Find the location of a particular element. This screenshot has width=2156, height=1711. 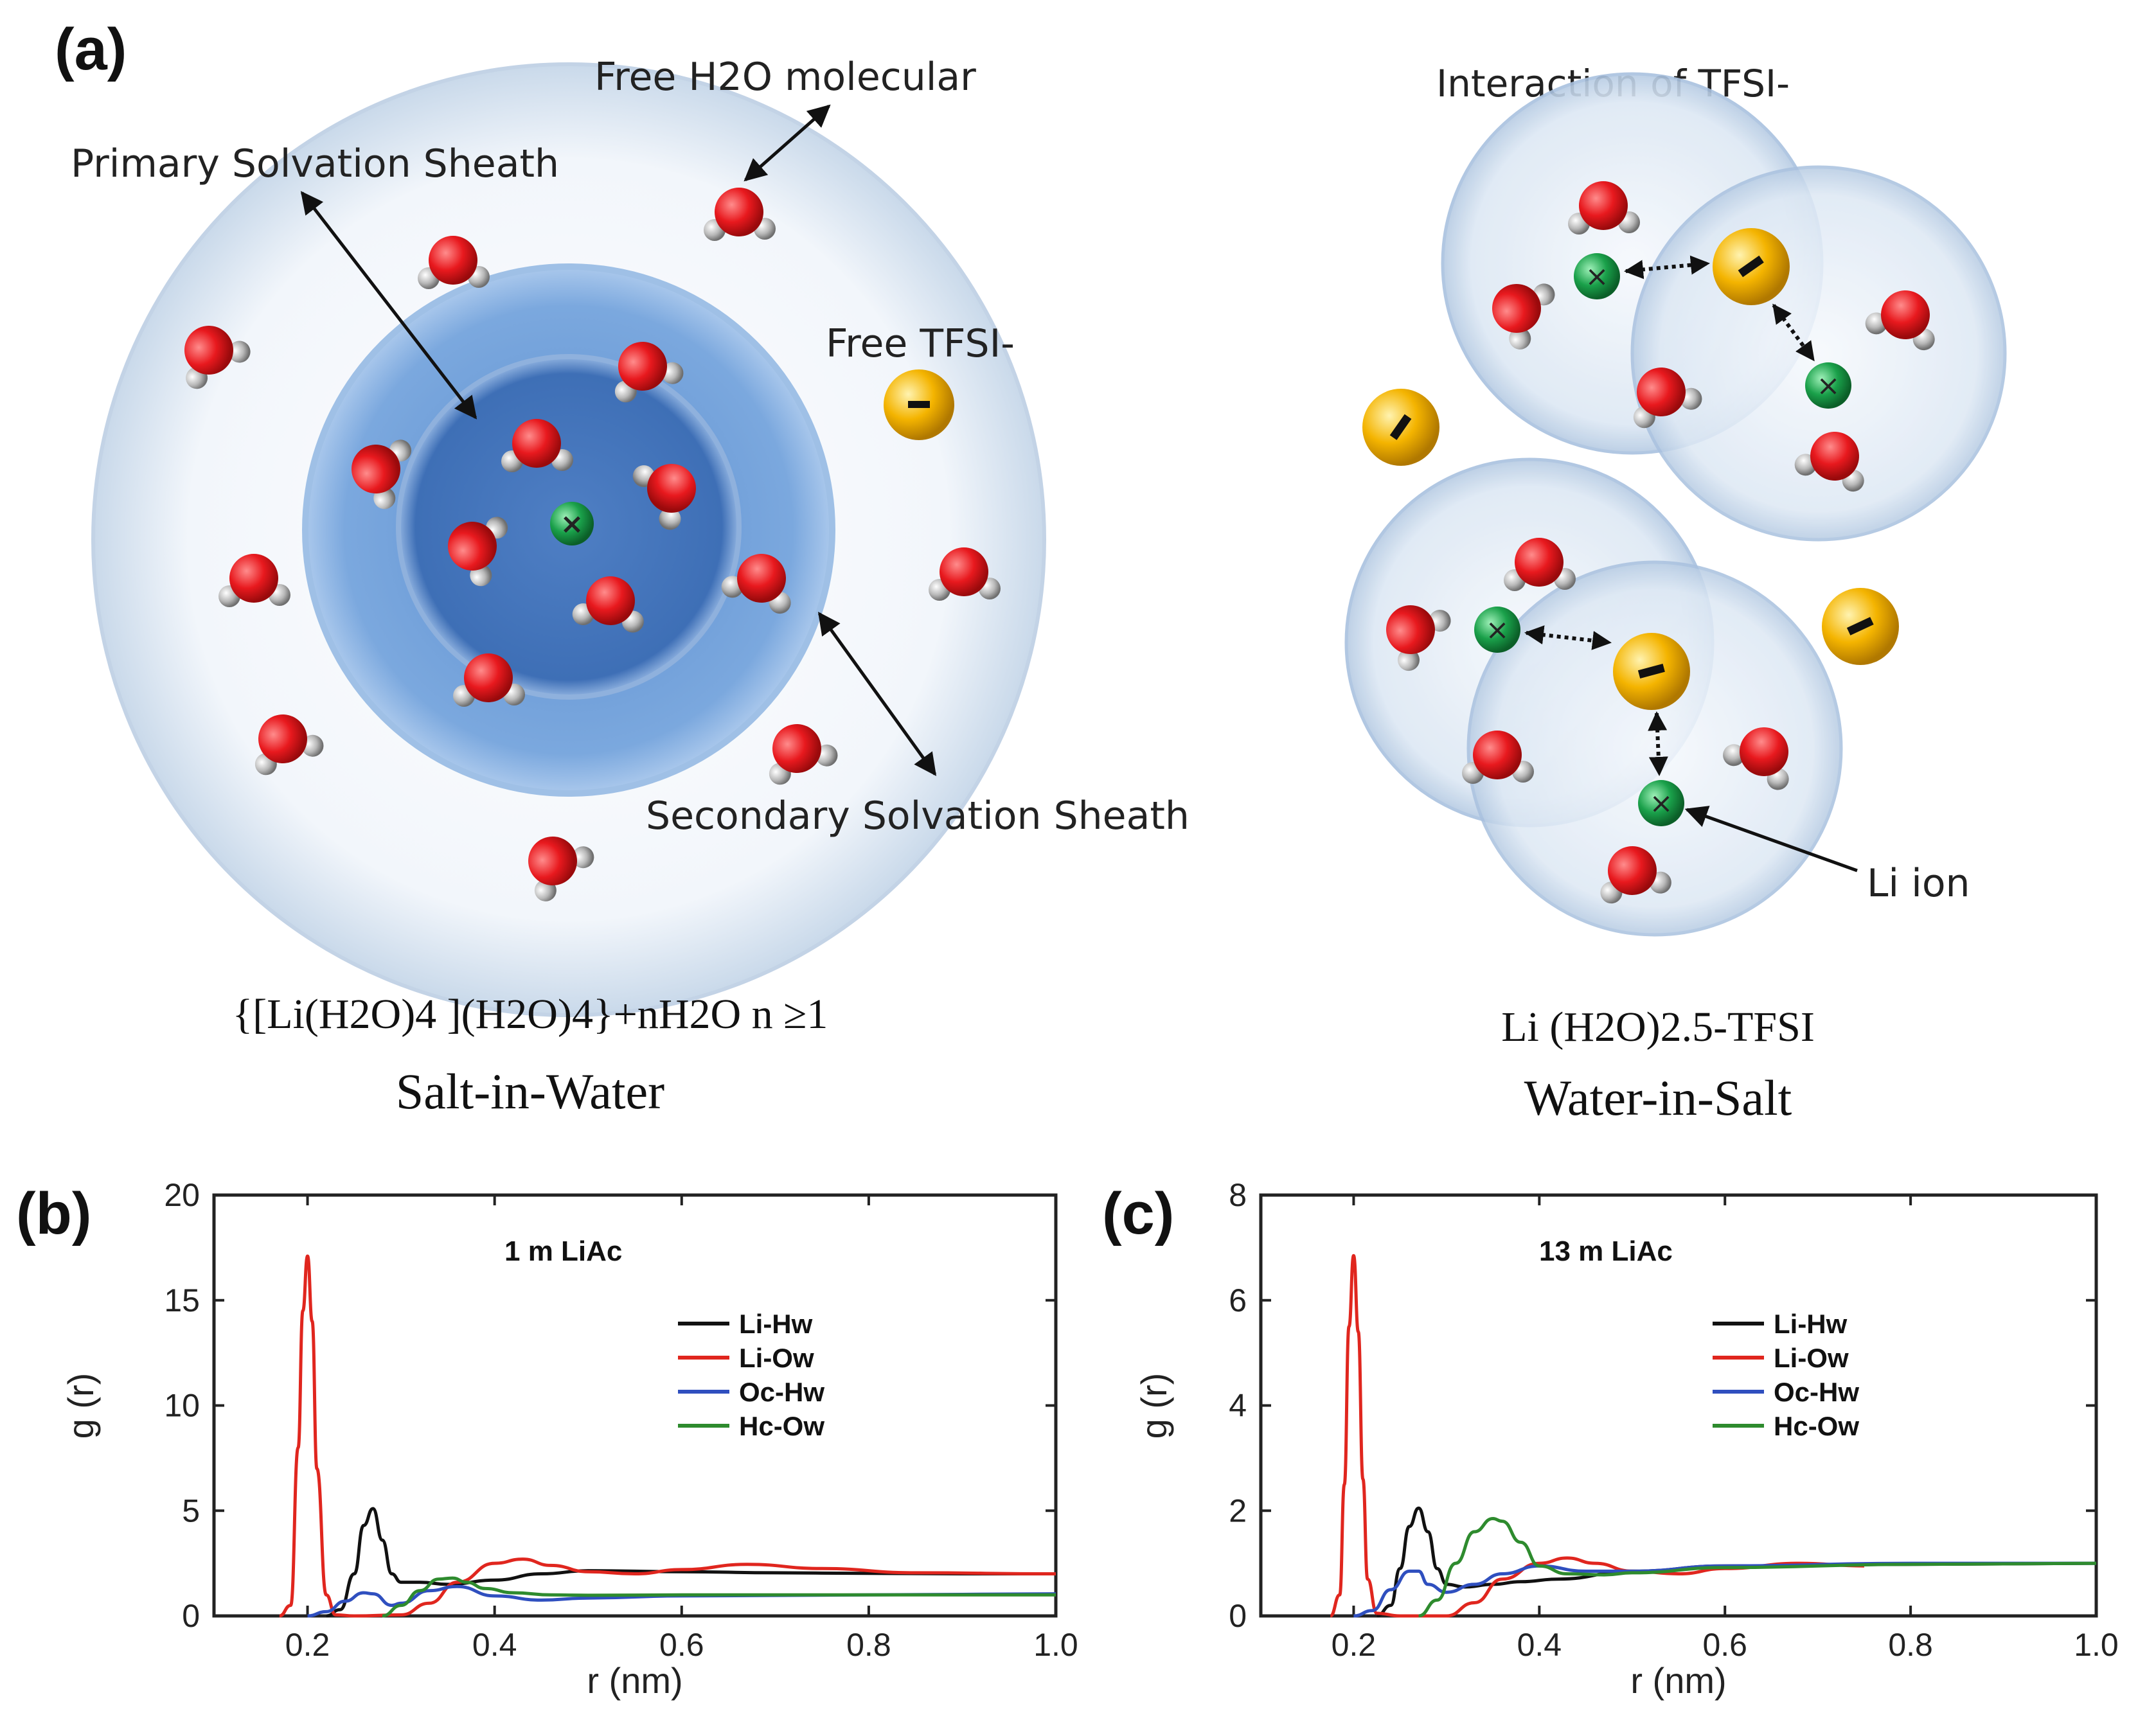

primary-sheath-arrow is located at coordinates (388, 305).